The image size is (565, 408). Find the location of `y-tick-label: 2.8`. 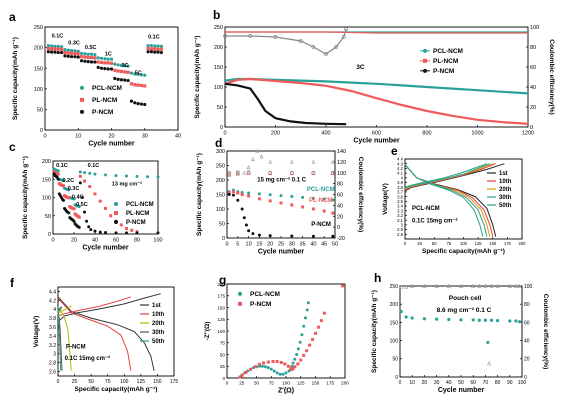

y-tick-label: 2.8 is located at coordinates (52, 364).